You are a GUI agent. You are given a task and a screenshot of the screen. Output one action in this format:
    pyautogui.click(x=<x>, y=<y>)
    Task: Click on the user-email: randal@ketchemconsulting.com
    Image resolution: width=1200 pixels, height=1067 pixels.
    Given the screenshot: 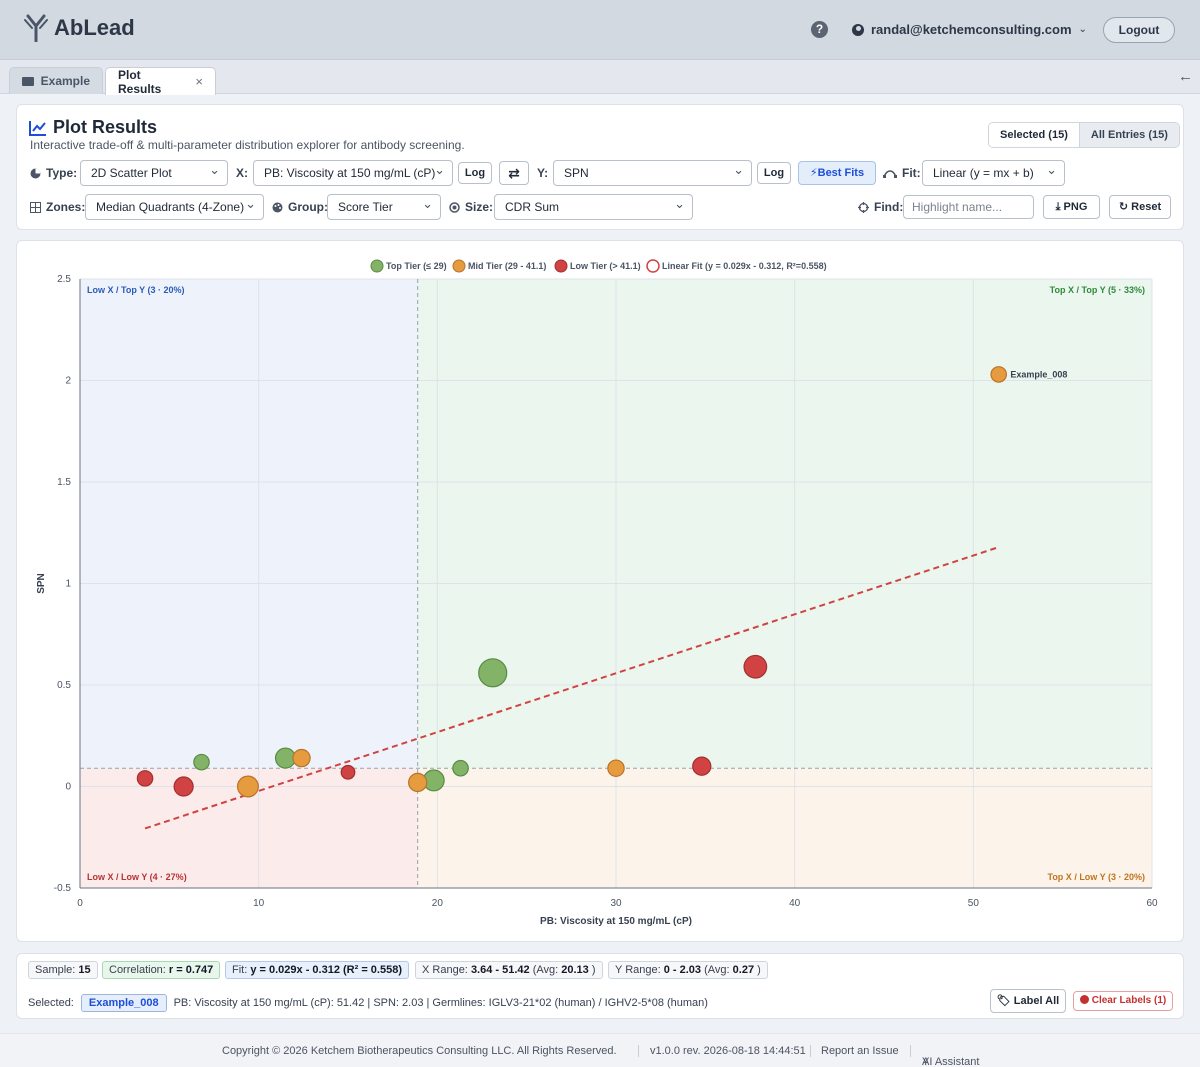 What is the action you would take?
    pyautogui.click(x=971, y=29)
    